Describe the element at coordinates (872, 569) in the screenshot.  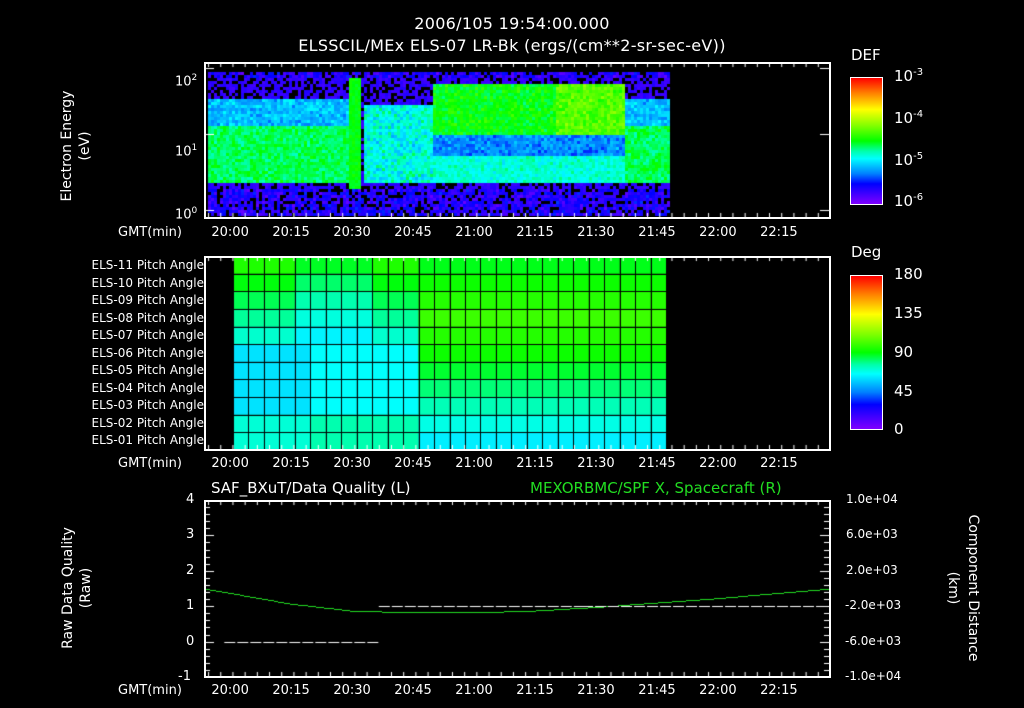
I see `distance-ytick: 2.0e+03` at that location.